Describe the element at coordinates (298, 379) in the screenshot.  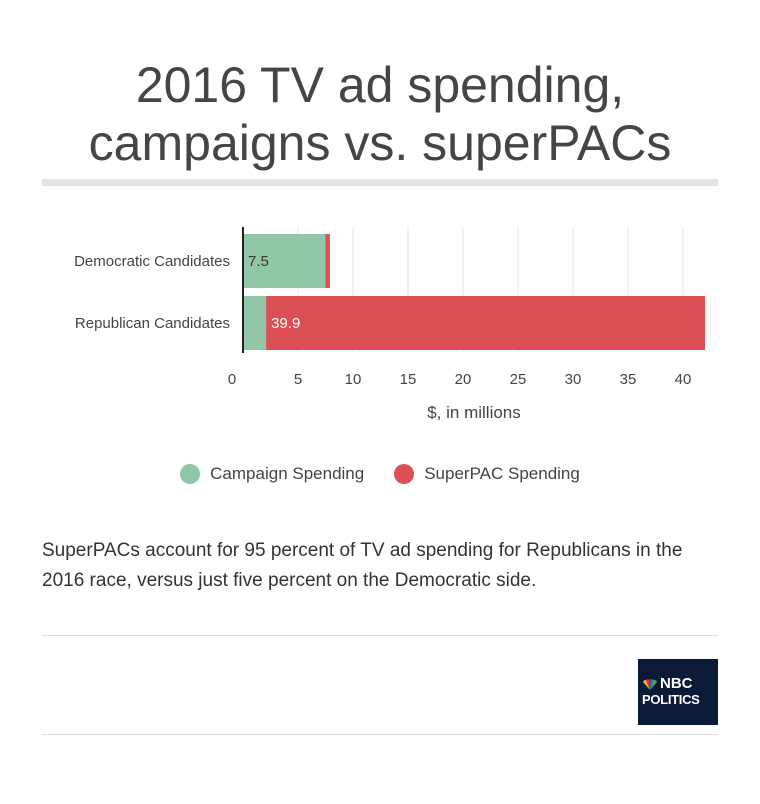
I see `x-tick-label: 5` at that location.